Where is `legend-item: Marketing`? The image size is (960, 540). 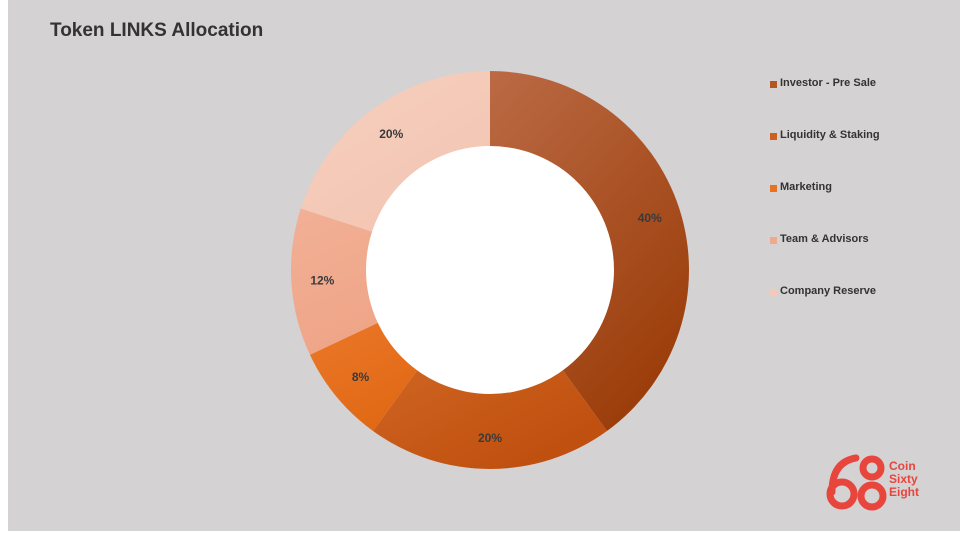 legend-item: Marketing is located at coordinates (858, 207).